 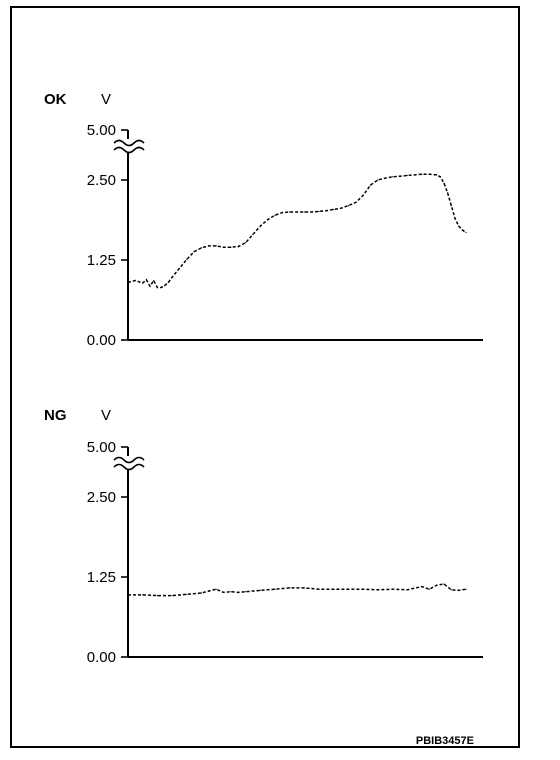 I want to click on unit-label-ng: V, so click(x=106, y=415).